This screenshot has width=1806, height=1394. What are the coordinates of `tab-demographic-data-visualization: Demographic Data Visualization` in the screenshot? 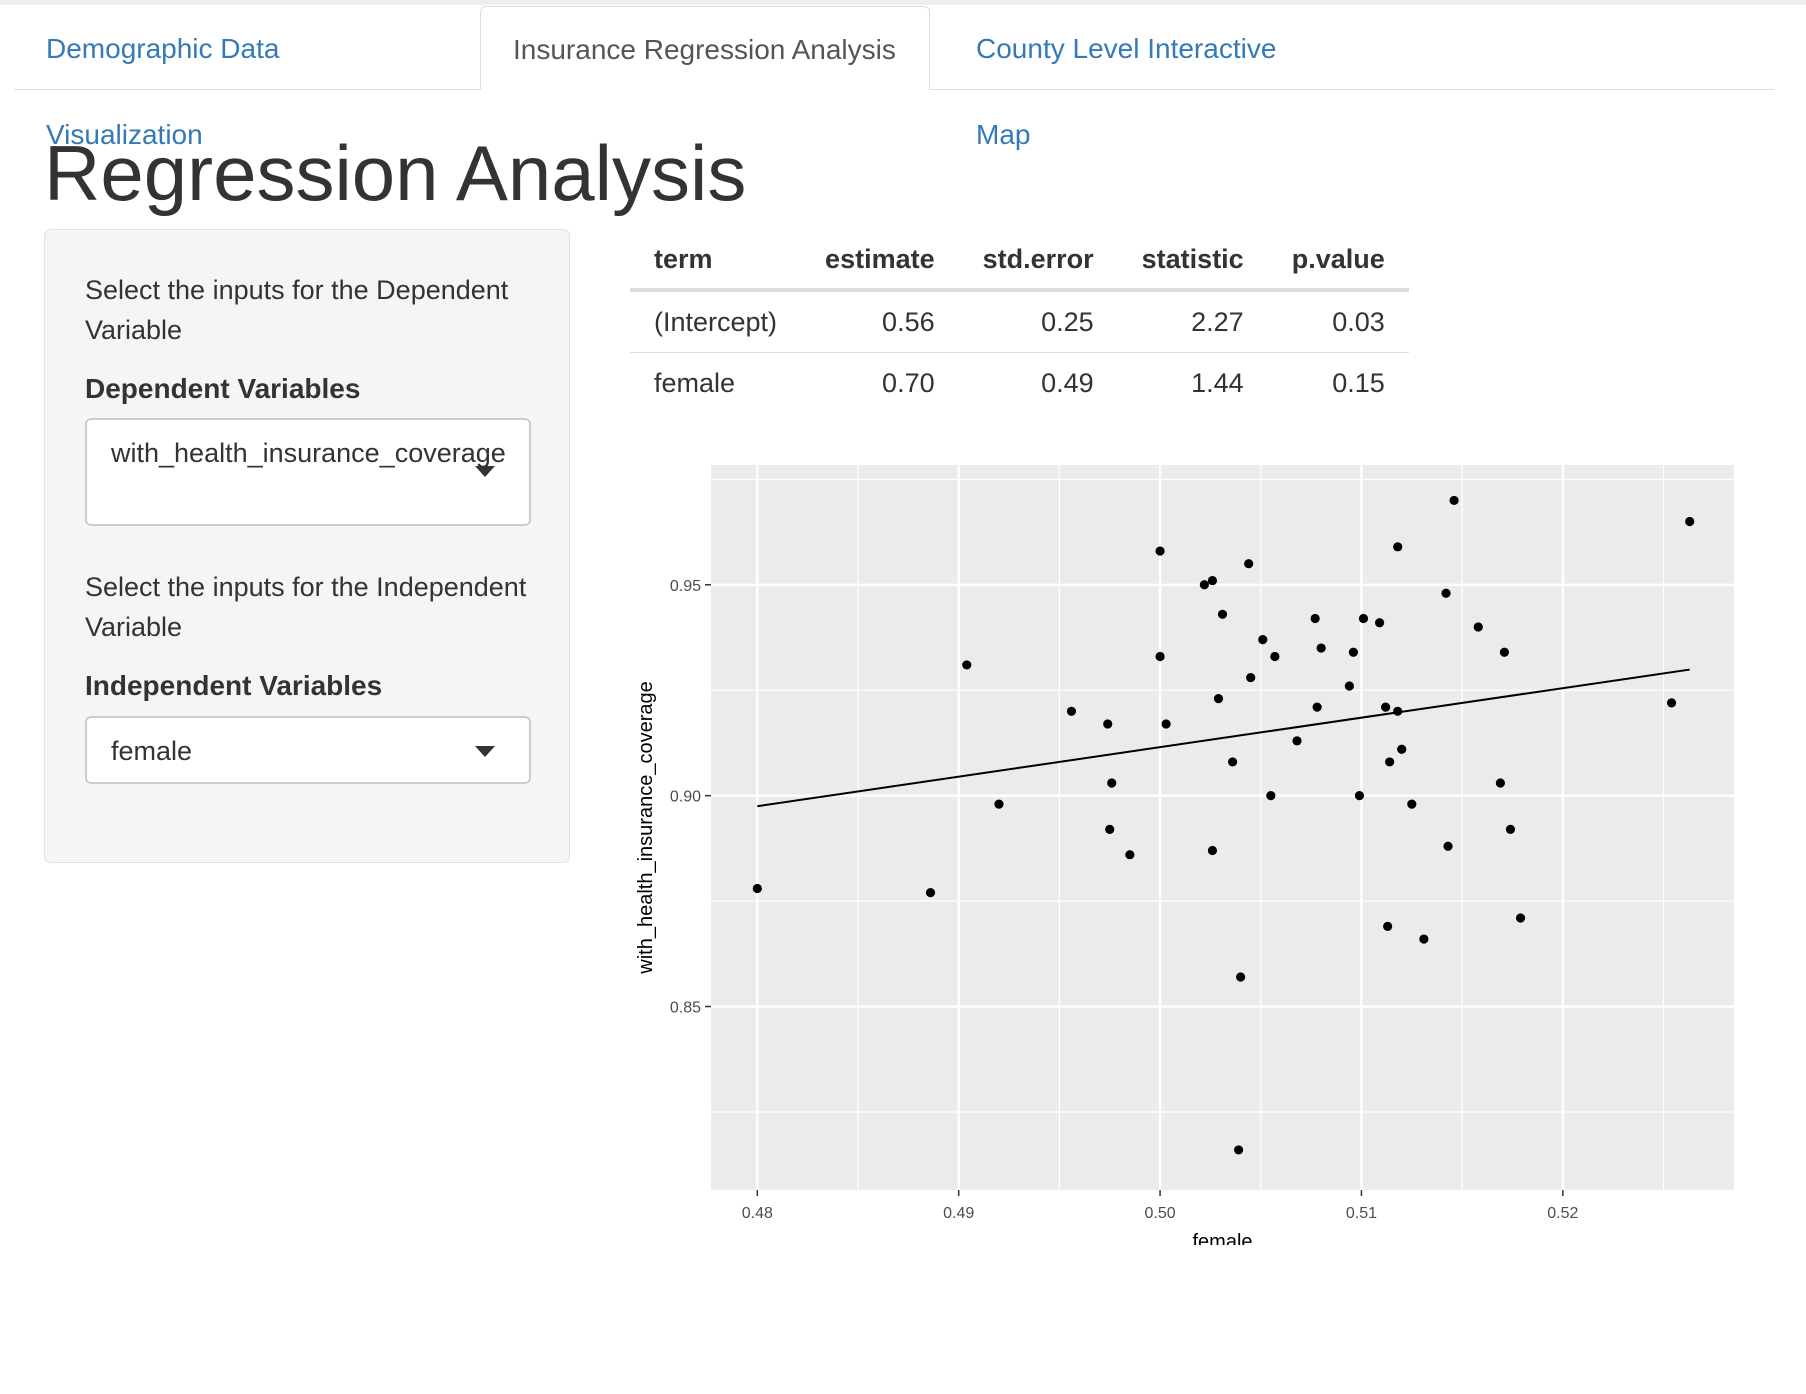 It's located at (163, 91).